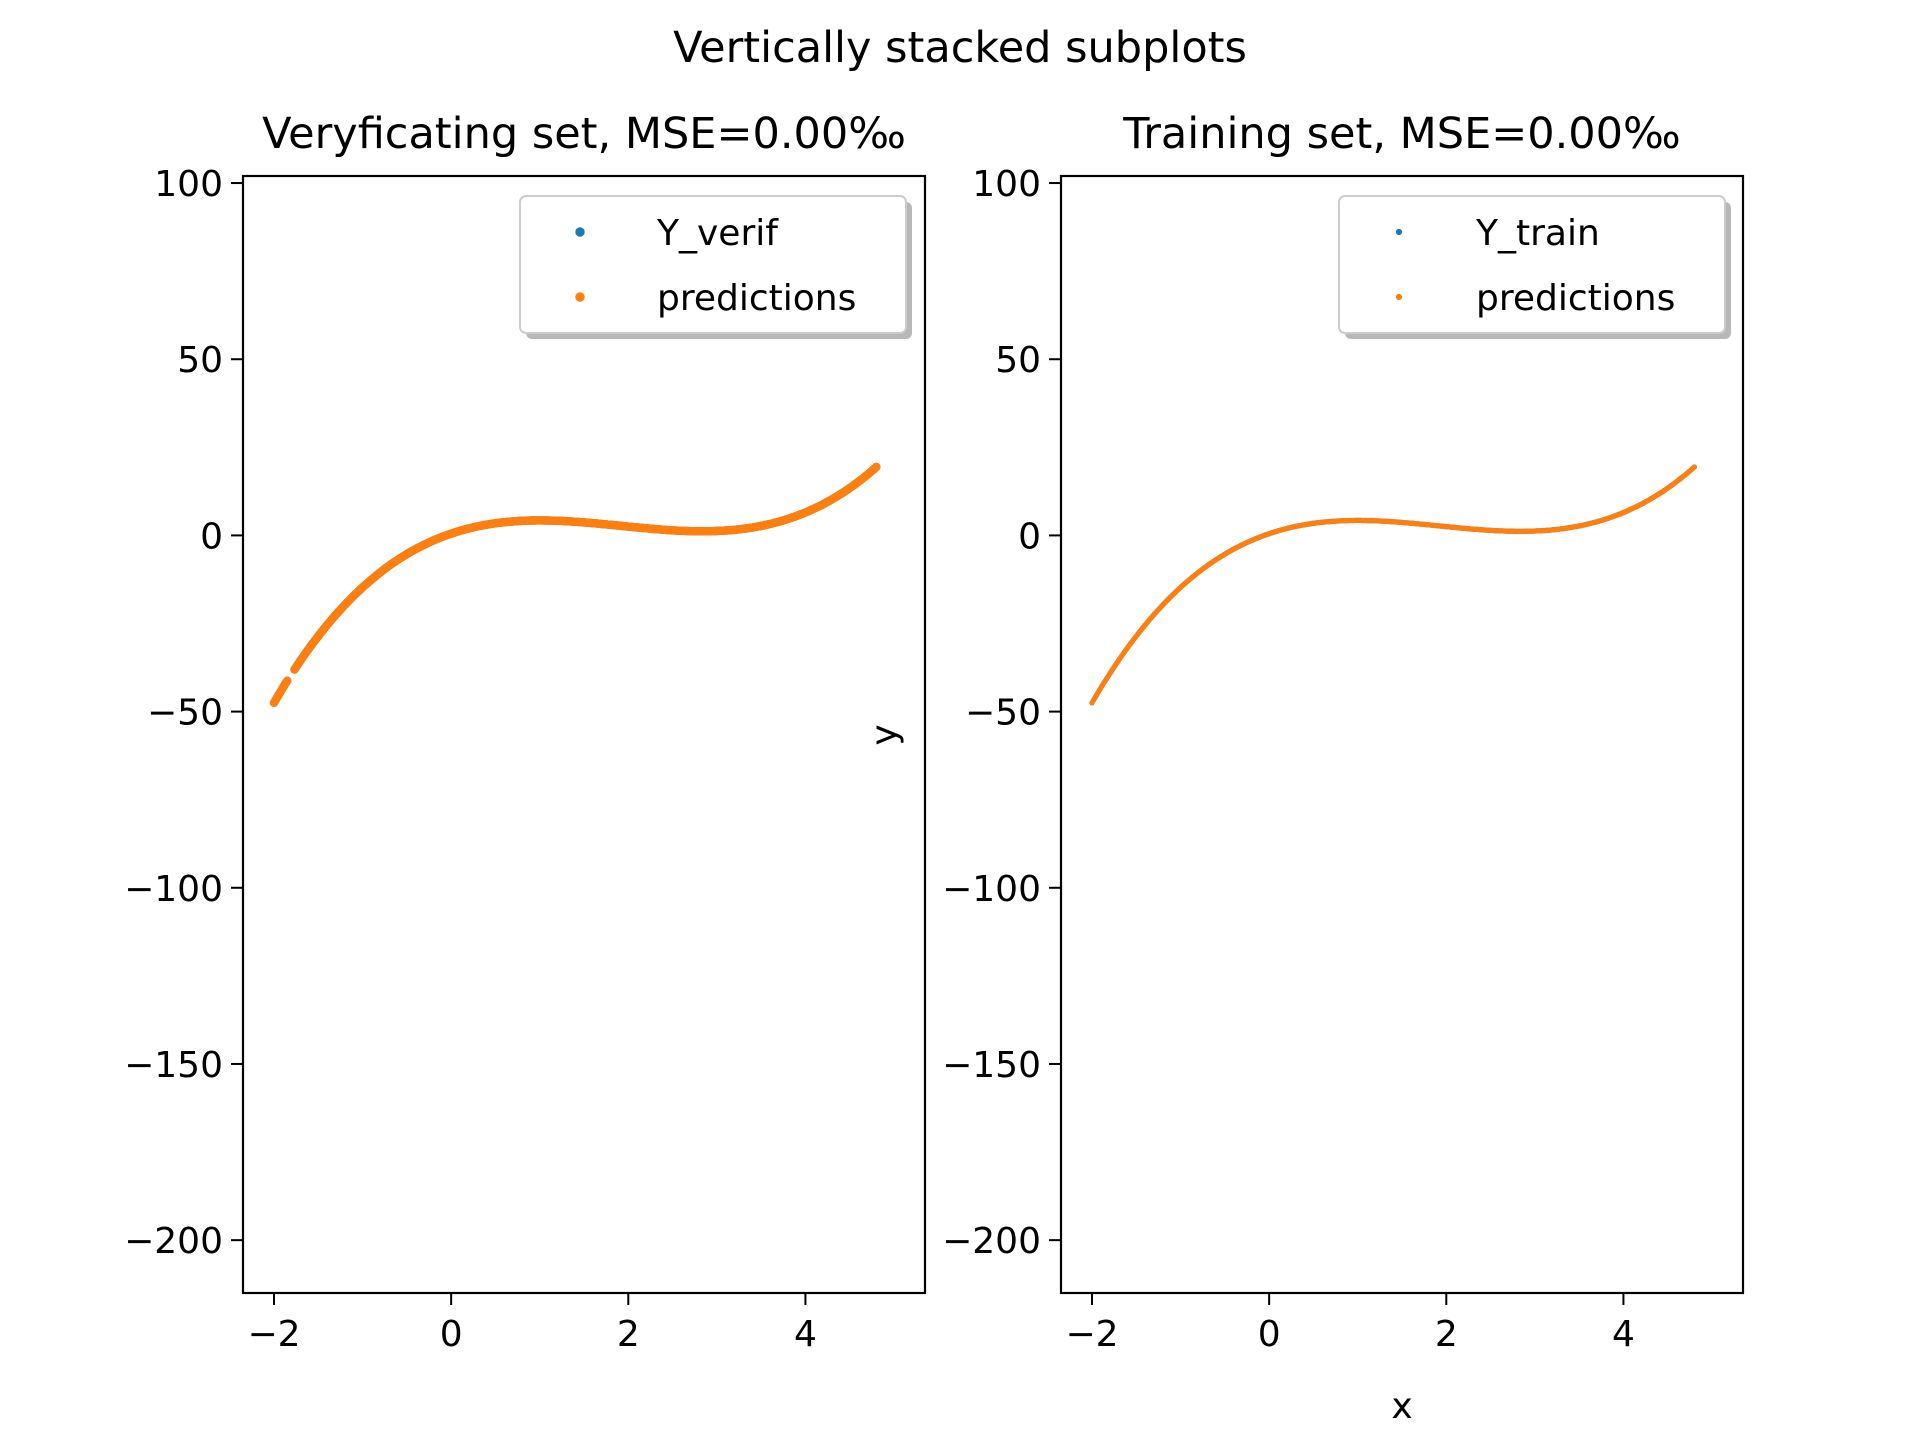  Describe the element at coordinates (1537, 233) in the screenshot. I see `legend-label: Y_train` at that location.